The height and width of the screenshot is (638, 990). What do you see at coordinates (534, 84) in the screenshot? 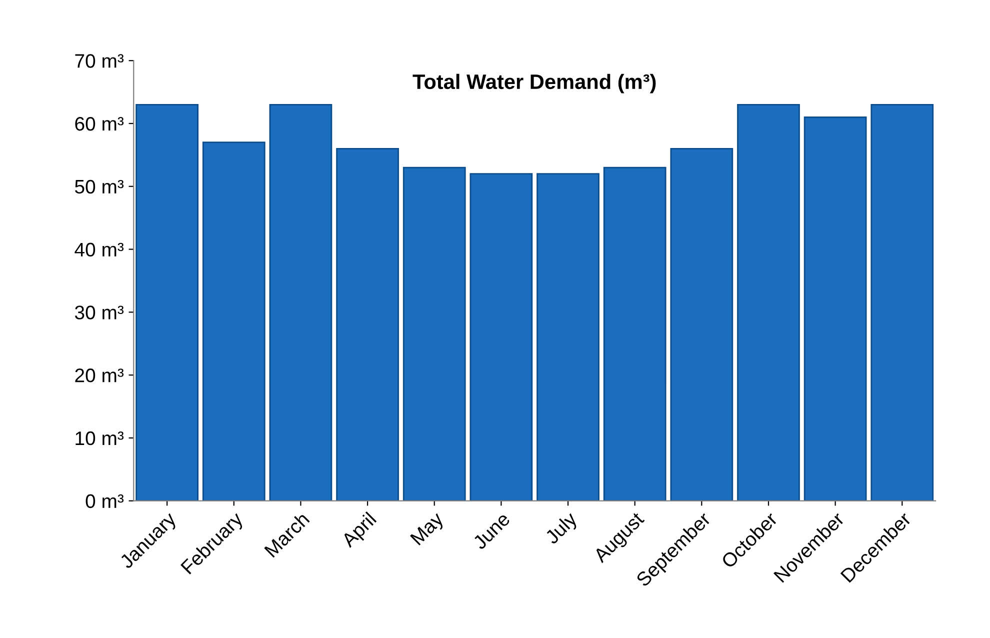
I see `text: Total Water Demand (m³)` at bounding box center [534, 84].